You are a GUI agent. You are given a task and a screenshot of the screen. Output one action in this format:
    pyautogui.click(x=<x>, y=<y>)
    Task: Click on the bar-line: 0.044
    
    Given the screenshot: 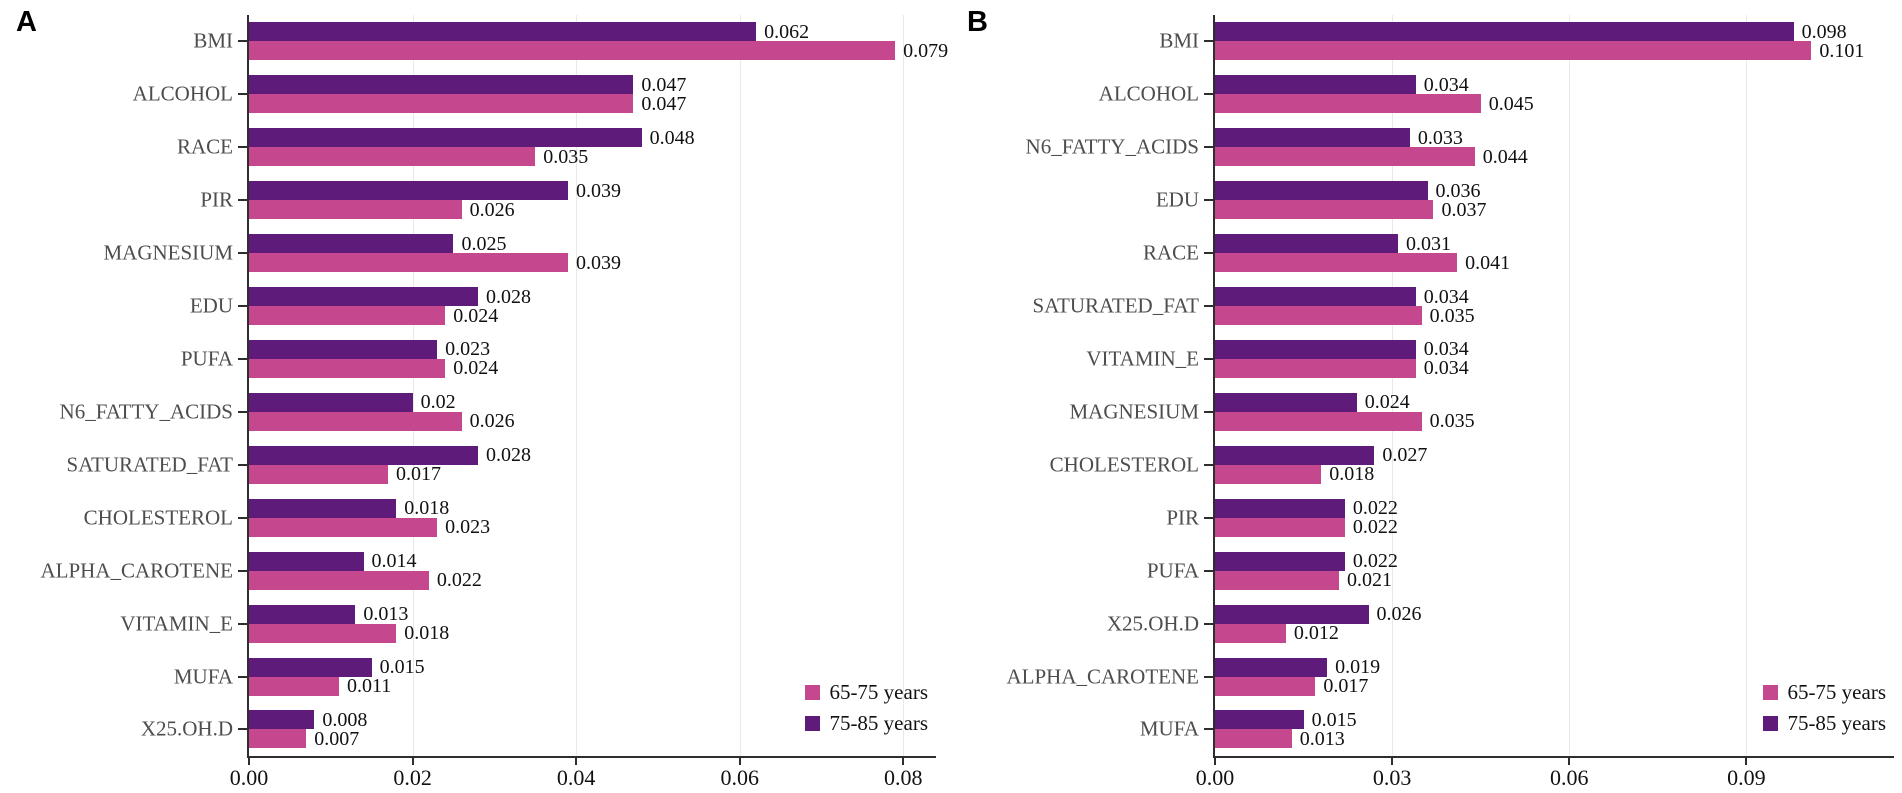 What is the action you would take?
    pyautogui.click(x=1554, y=157)
    